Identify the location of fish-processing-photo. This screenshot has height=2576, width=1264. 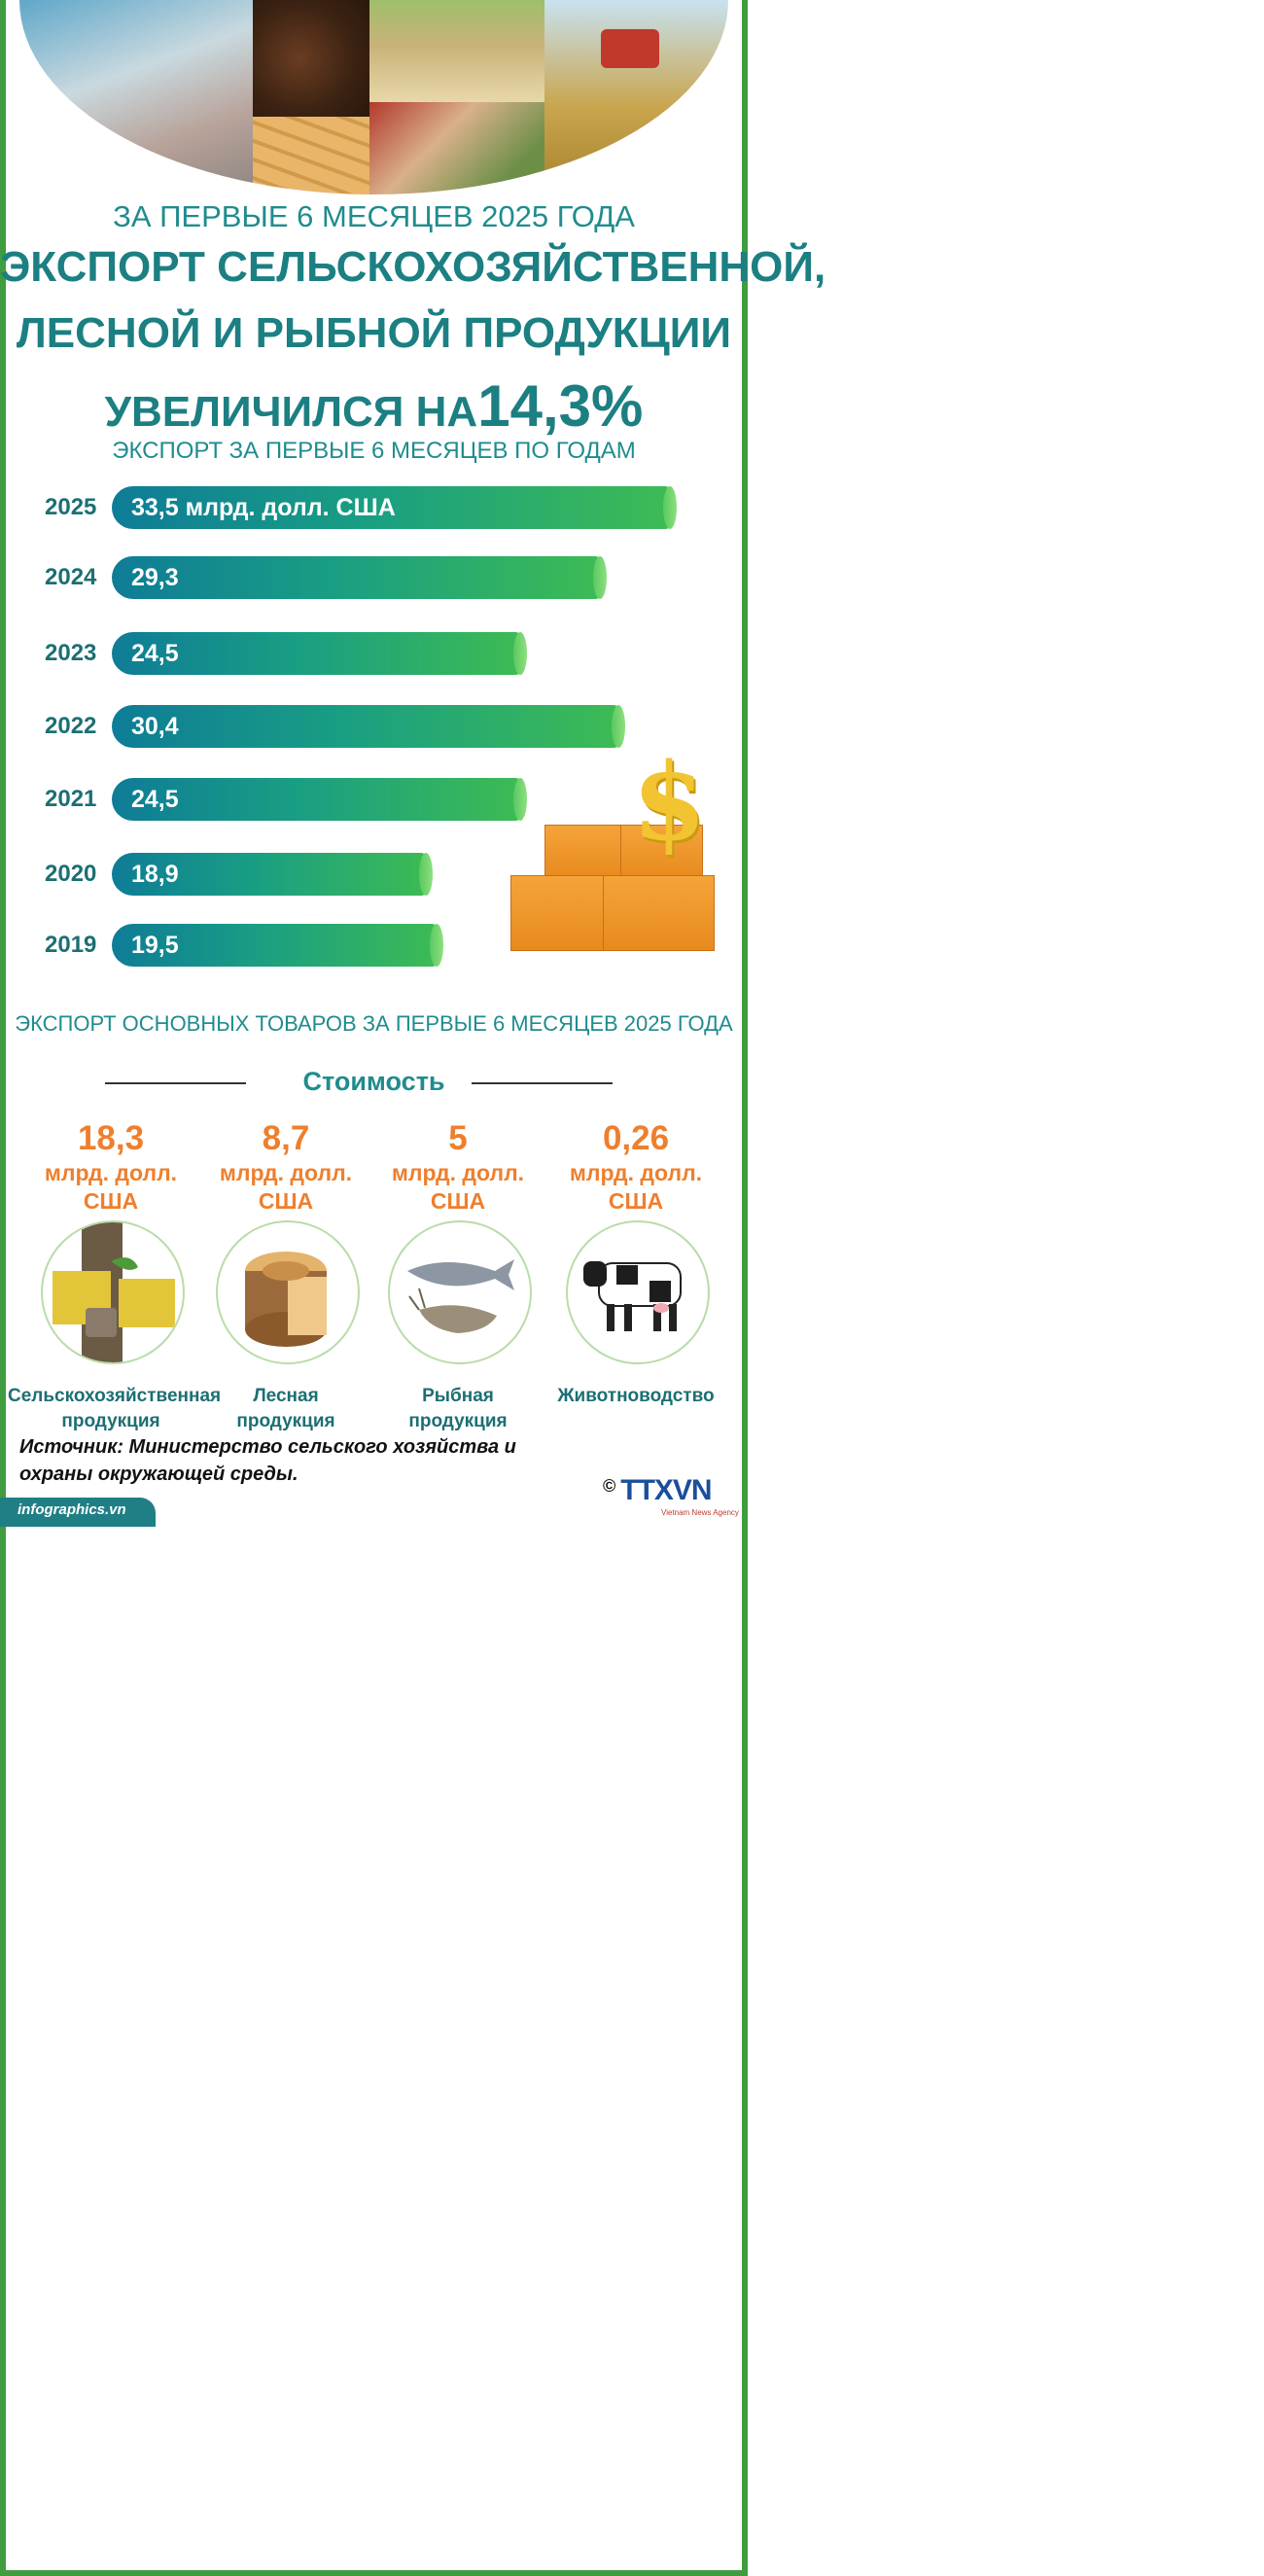
(136, 97).